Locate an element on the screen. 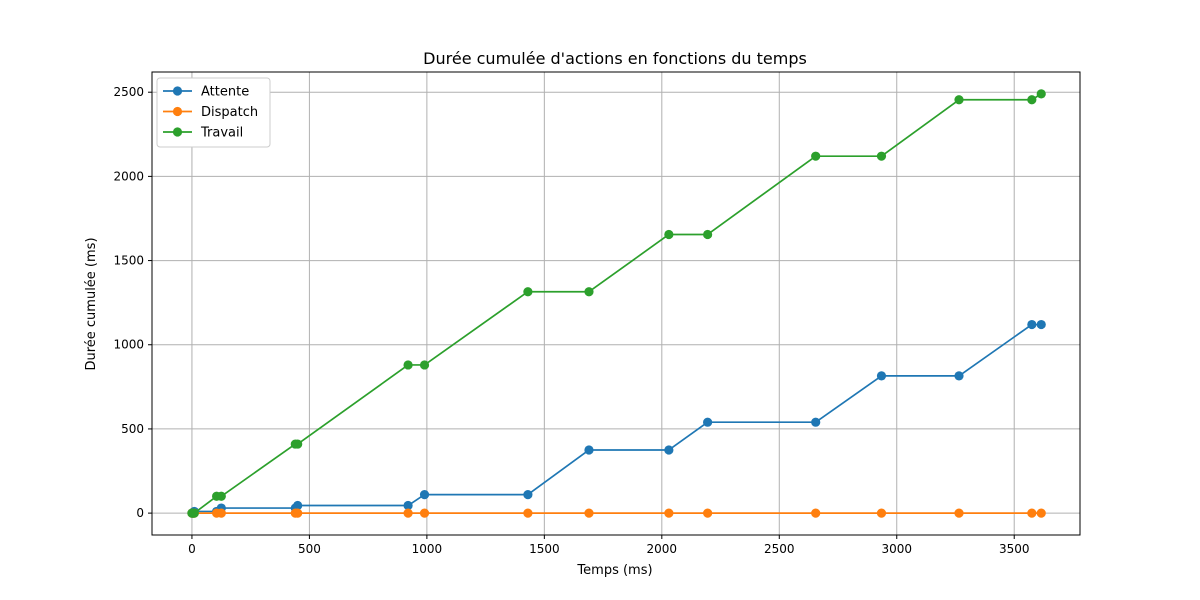 This screenshot has height=600, width=1200. y-tick-label: 0 is located at coordinates (140, 513).